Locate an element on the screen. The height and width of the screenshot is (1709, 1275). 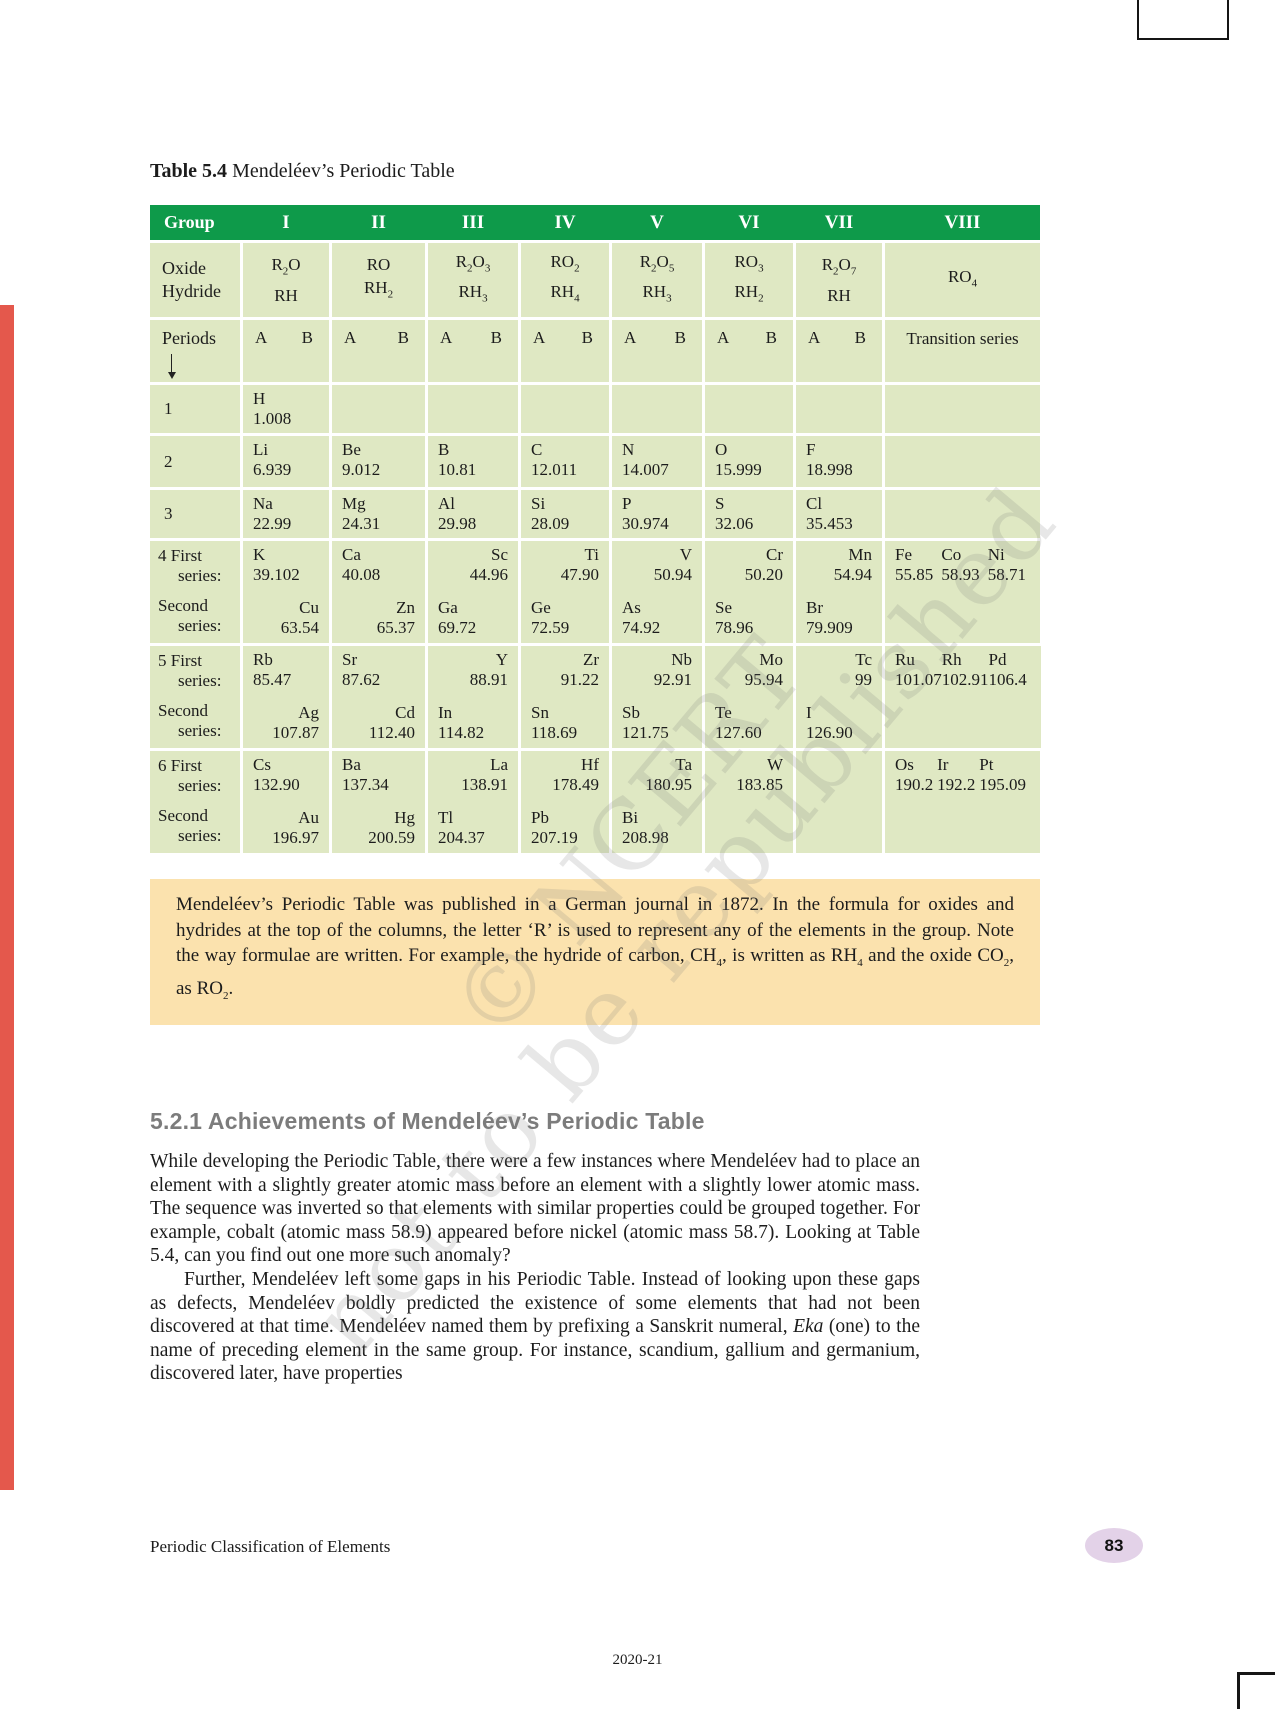
element-mass: 192.2 is located at coordinates (956, 784).